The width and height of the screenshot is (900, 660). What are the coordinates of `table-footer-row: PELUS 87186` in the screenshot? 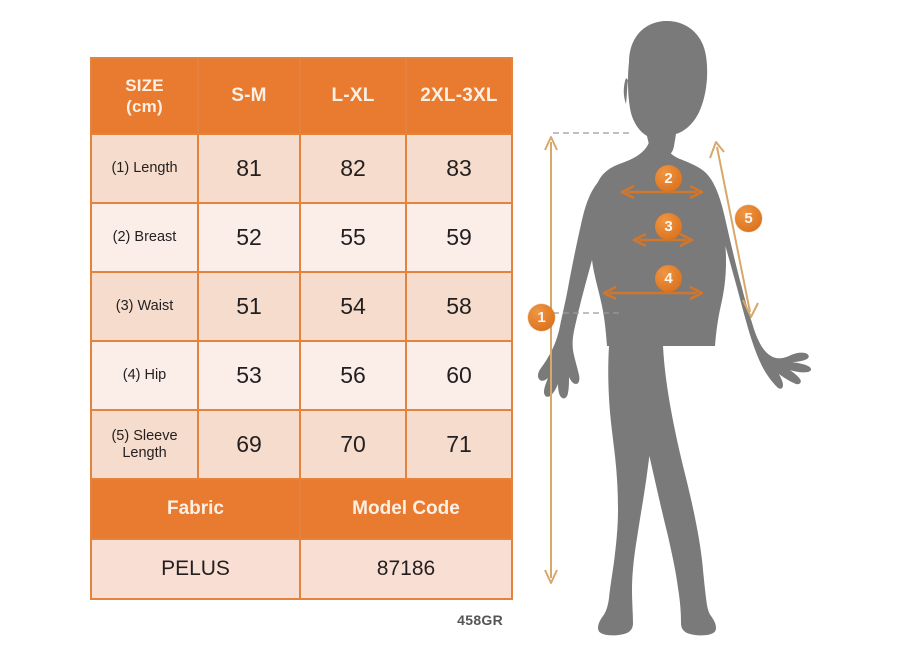 It's located at (301, 569).